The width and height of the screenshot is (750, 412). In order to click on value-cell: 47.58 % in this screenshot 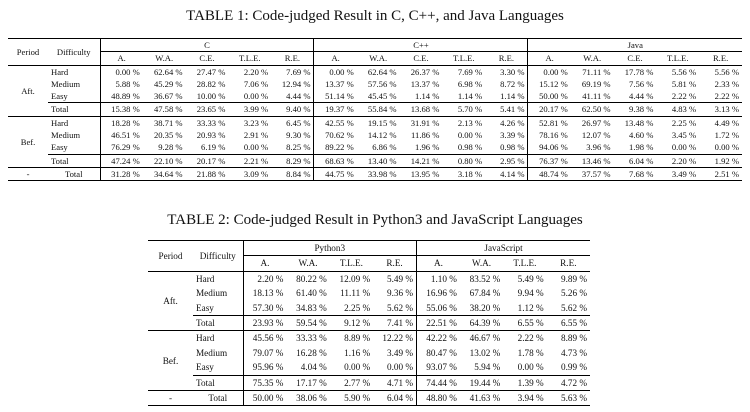, I will do `click(164, 109)`.